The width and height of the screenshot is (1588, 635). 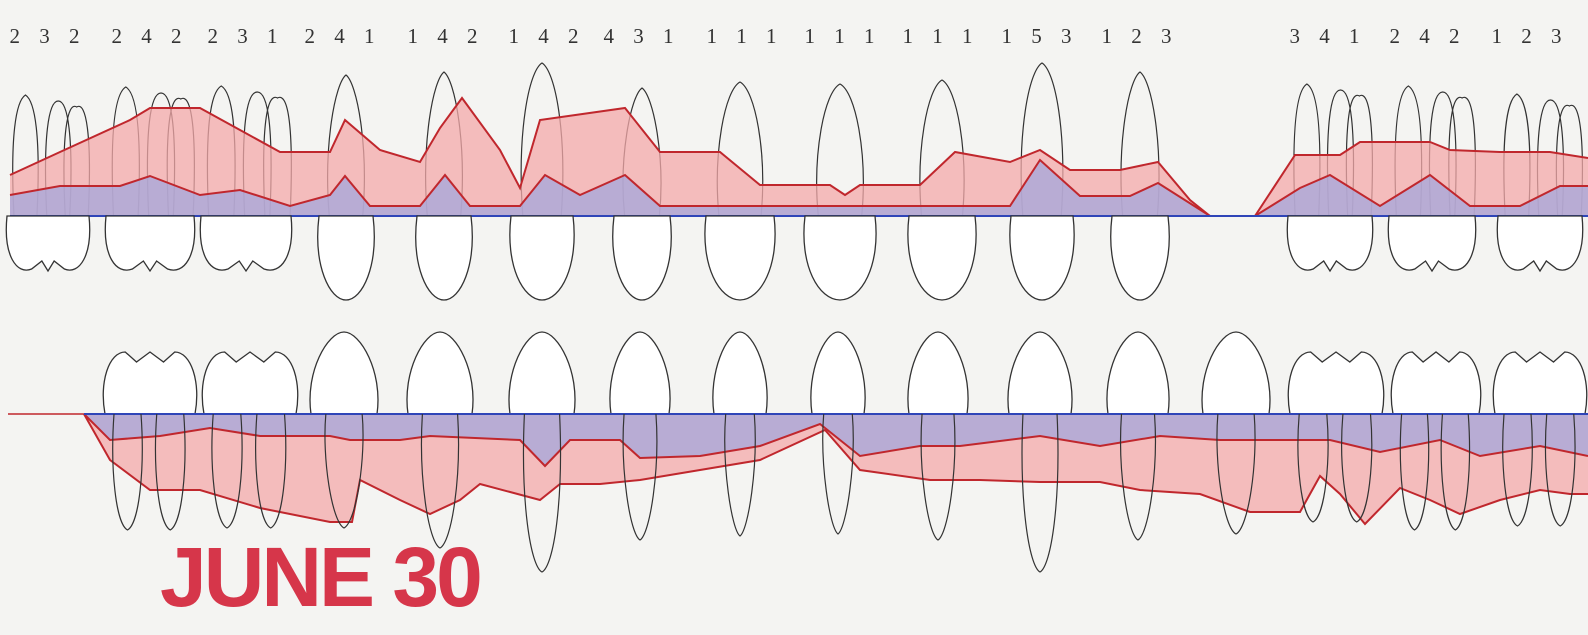 What do you see at coordinates (246, 36) in the screenshot?
I see `probing-depth-label: 2 3 1` at bounding box center [246, 36].